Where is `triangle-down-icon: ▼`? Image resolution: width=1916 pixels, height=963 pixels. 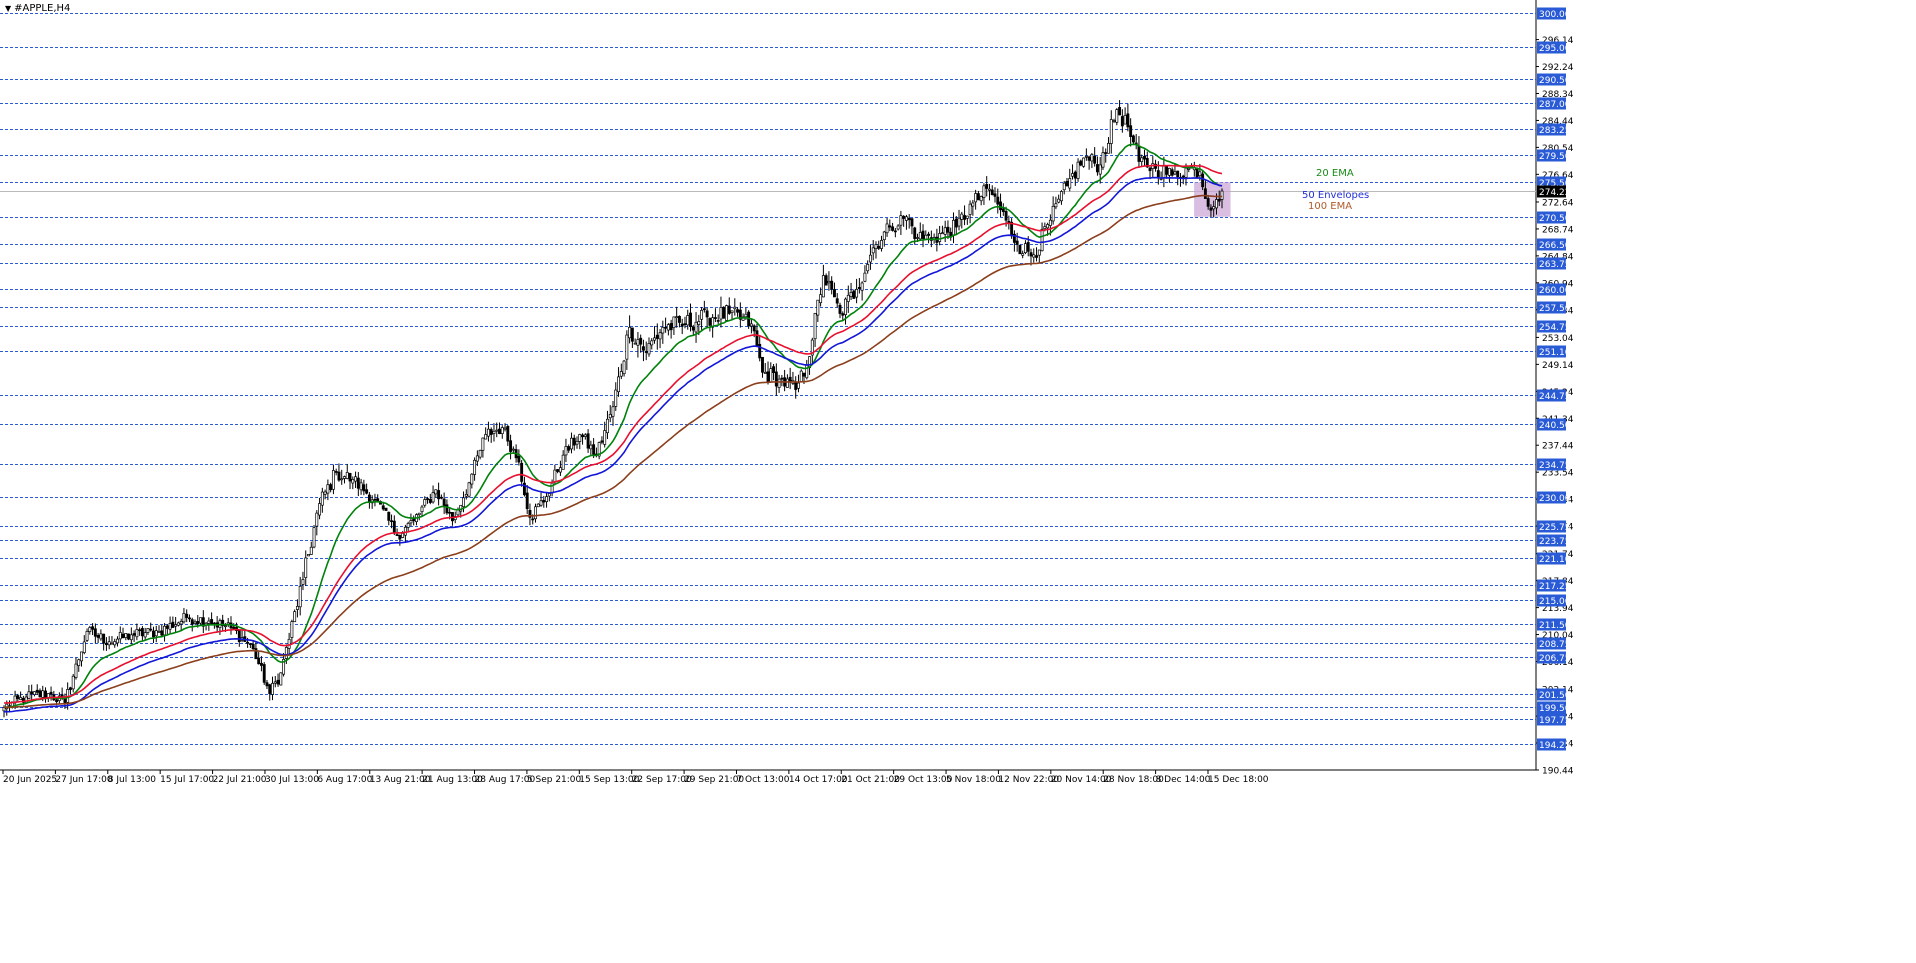
triangle-down-icon: ▼ is located at coordinates (8, 8).